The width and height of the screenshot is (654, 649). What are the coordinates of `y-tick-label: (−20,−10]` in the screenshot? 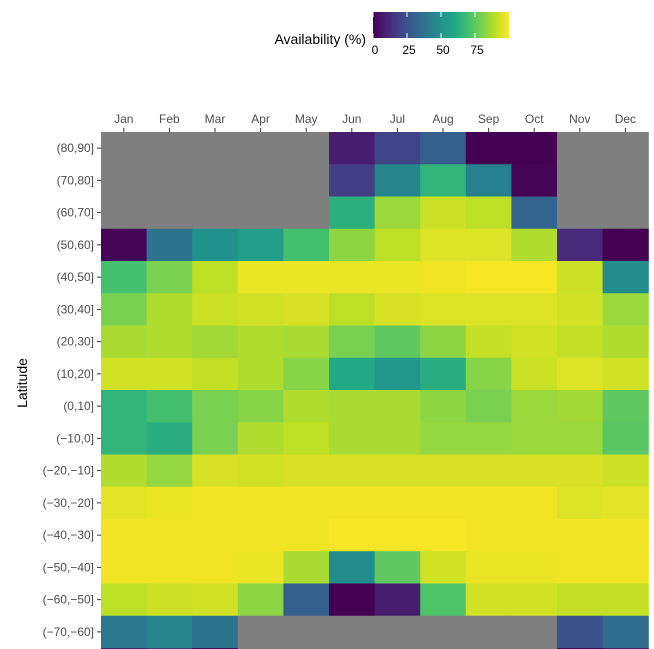 It's located at (68, 471).